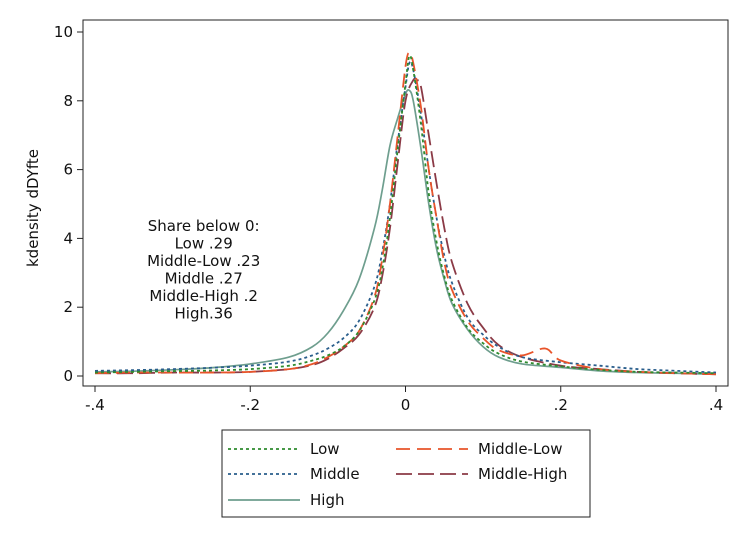 This screenshot has height=544, width=749. Describe the element at coordinates (204, 244) in the screenshot. I see `annotation-line: Low .29` at that location.